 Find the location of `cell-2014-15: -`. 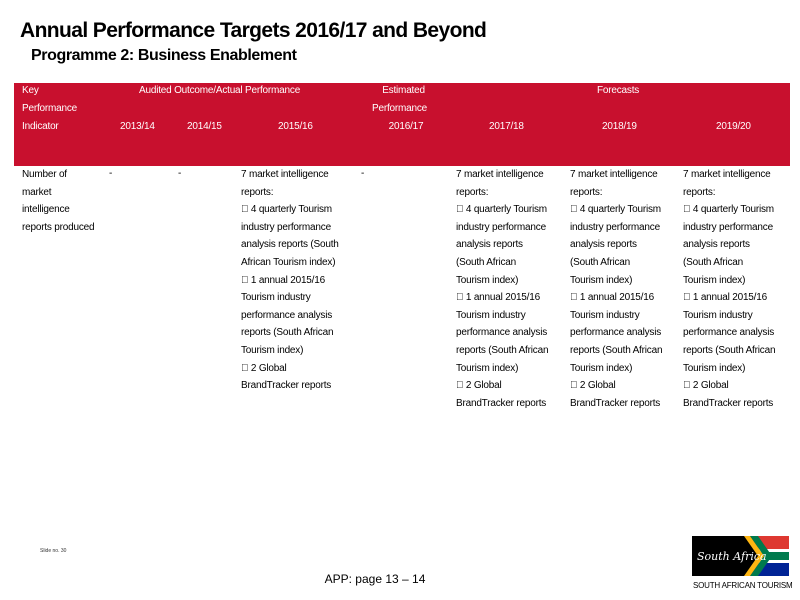

cell-2014-15: - is located at coordinates (180, 173).